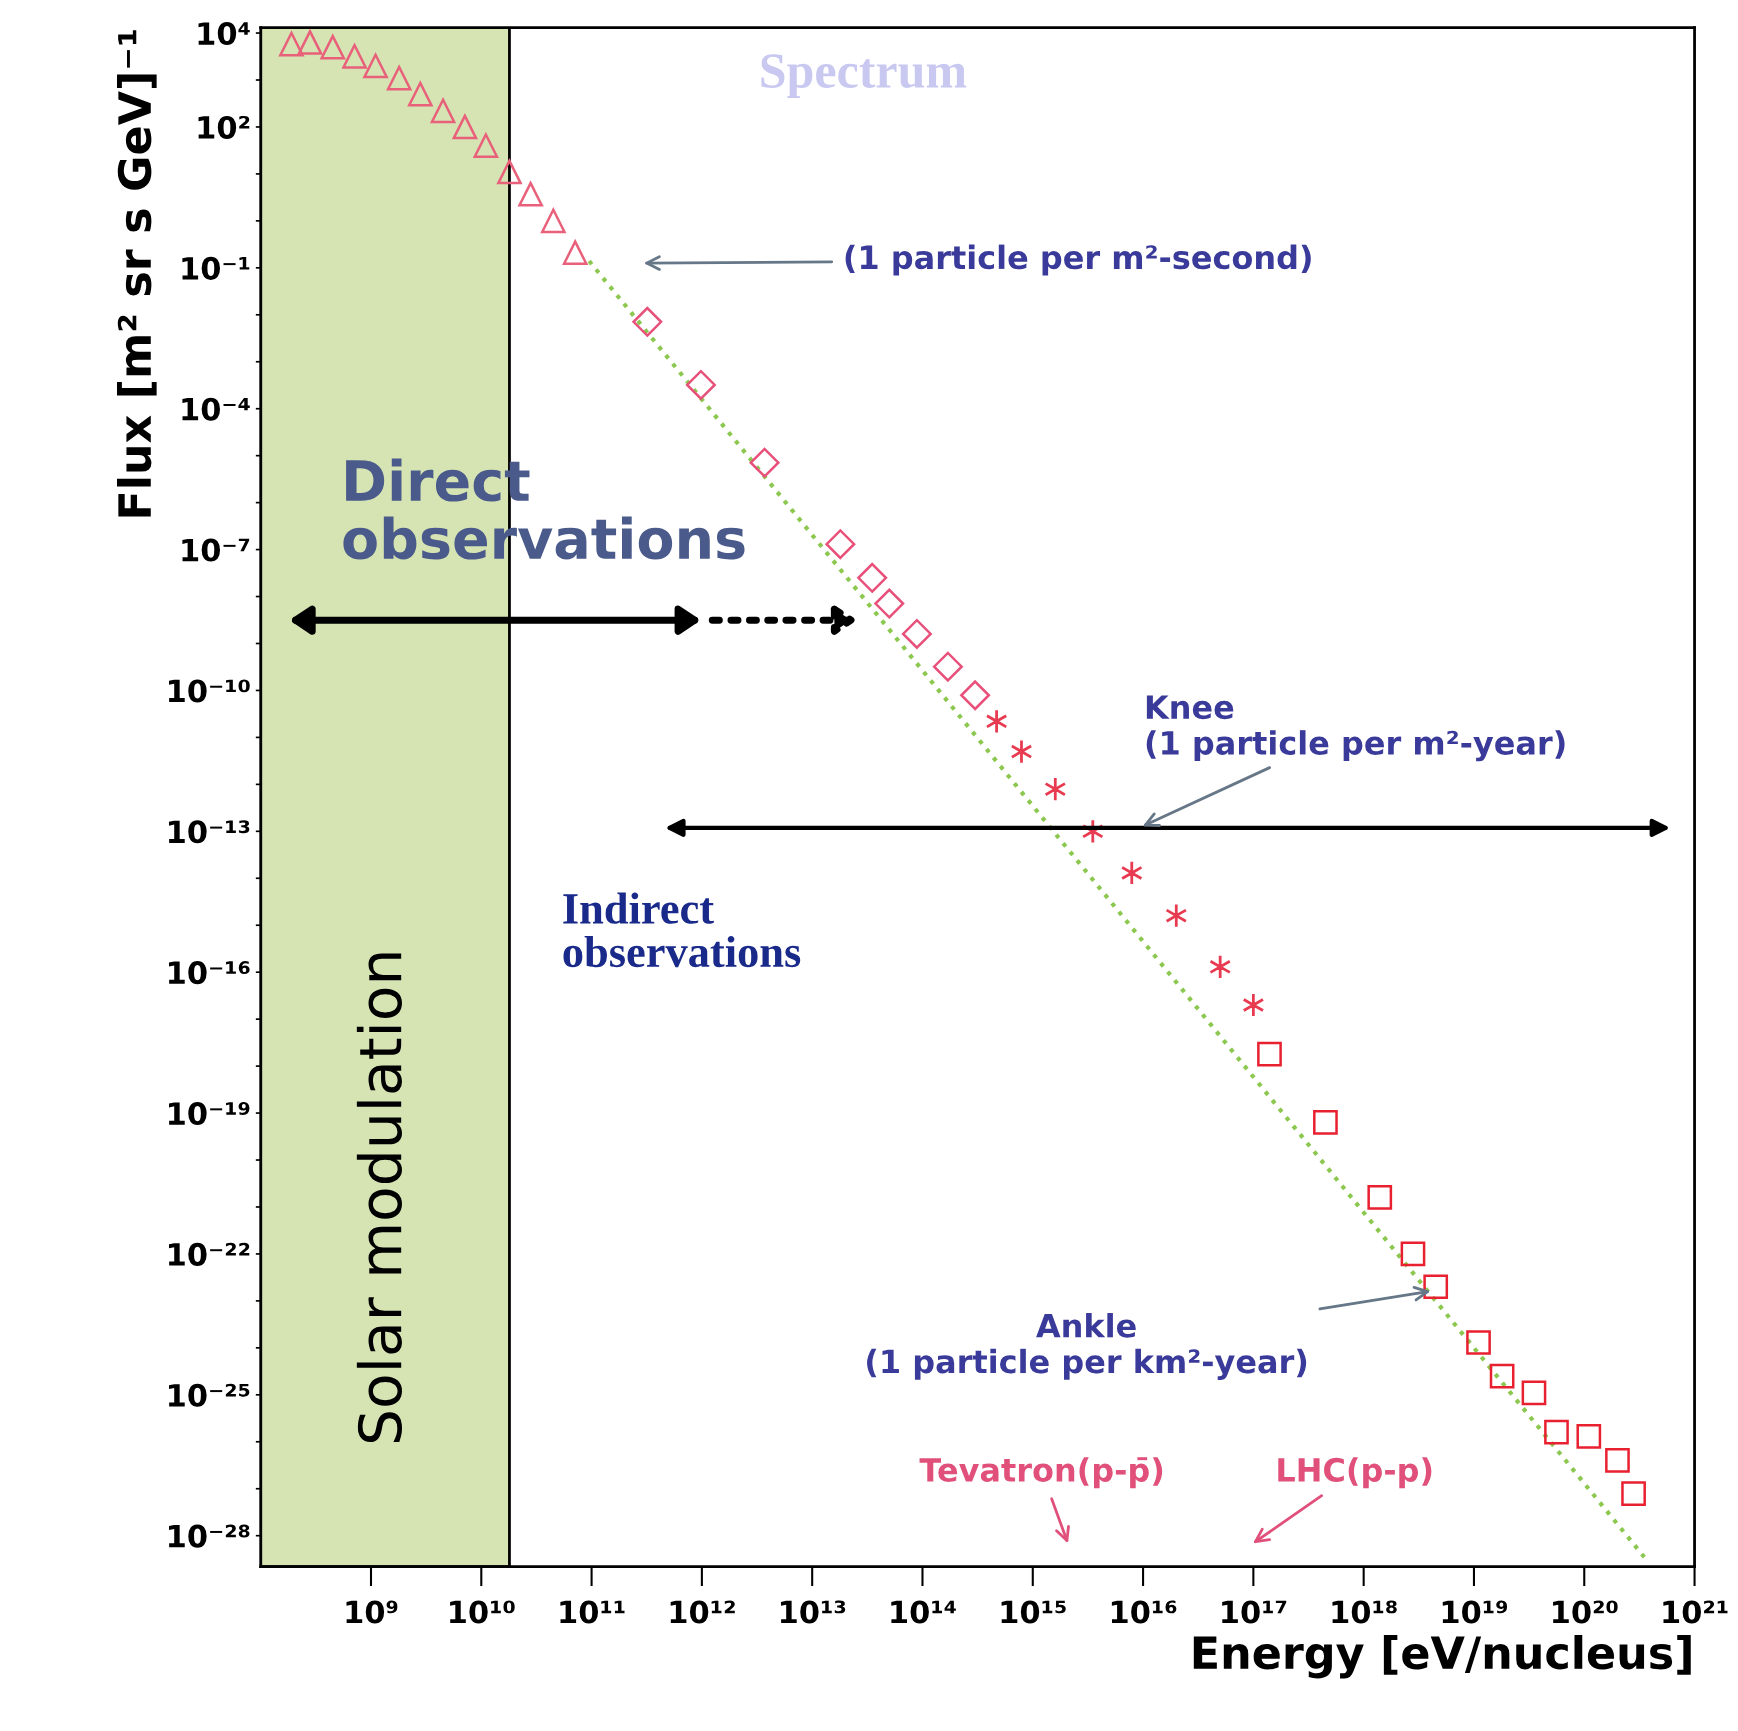  What do you see at coordinates (1033, 1612) in the screenshot?
I see `x-tick-label: 10¹⁵` at bounding box center [1033, 1612].